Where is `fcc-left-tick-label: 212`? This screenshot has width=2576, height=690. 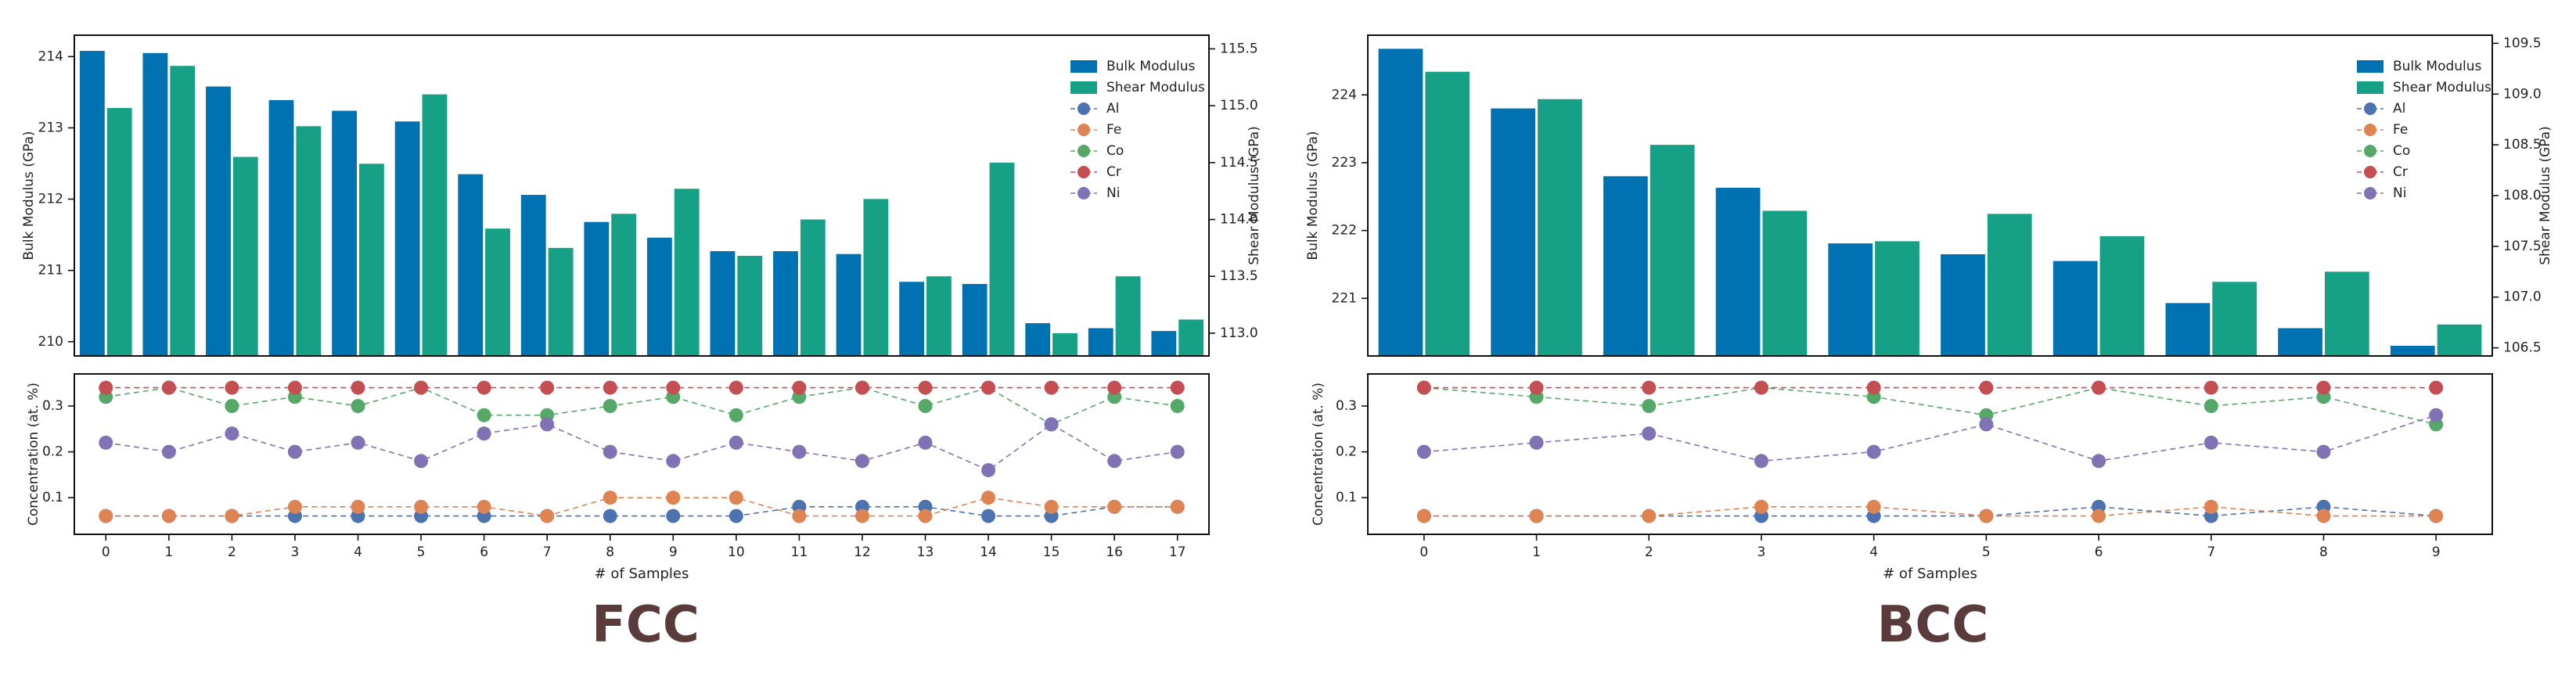
fcc-left-tick-label: 212 is located at coordinates (51, 199).